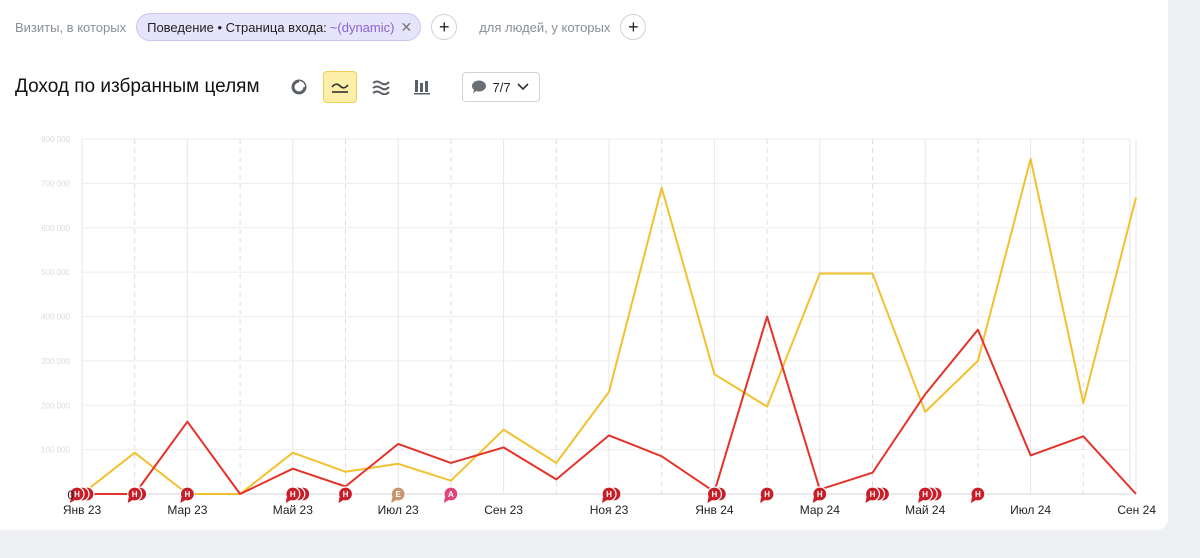 This screenshot has width=1200, height=558. I want to click on y-tick-label: 500 000, so click(55, 272).